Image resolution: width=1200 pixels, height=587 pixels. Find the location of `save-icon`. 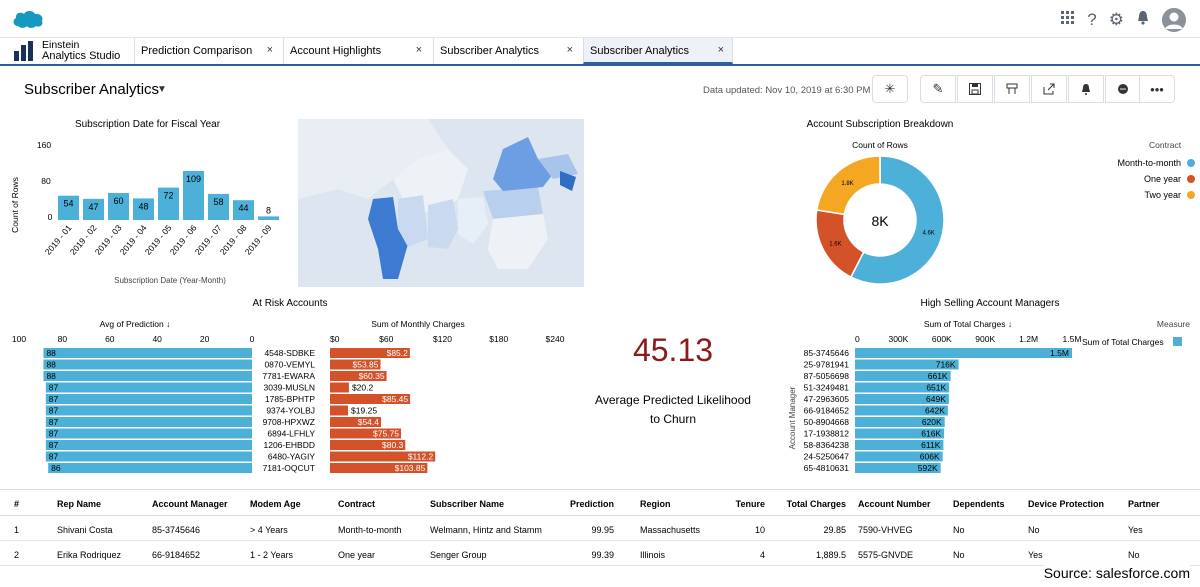

save-icon is located at coordinates (975, 89).